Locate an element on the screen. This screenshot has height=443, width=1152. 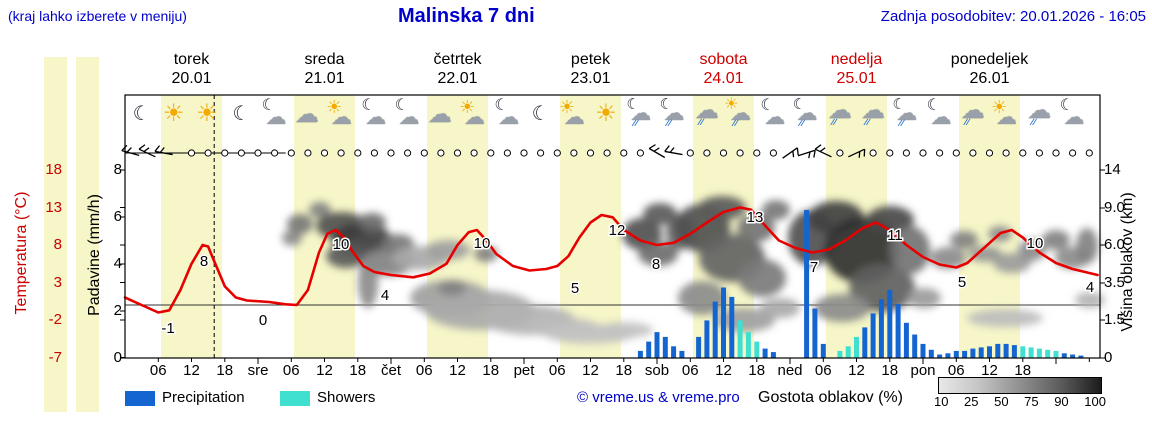
temp-value-label: 12 is located at coordinates (617, 230).